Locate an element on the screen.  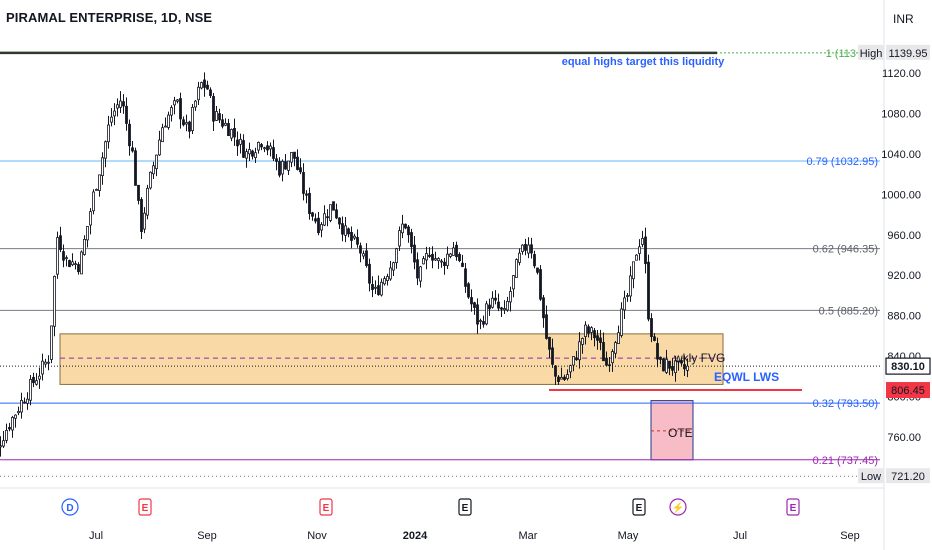
last-price: 830.10 is located at coordinates (908, 367).